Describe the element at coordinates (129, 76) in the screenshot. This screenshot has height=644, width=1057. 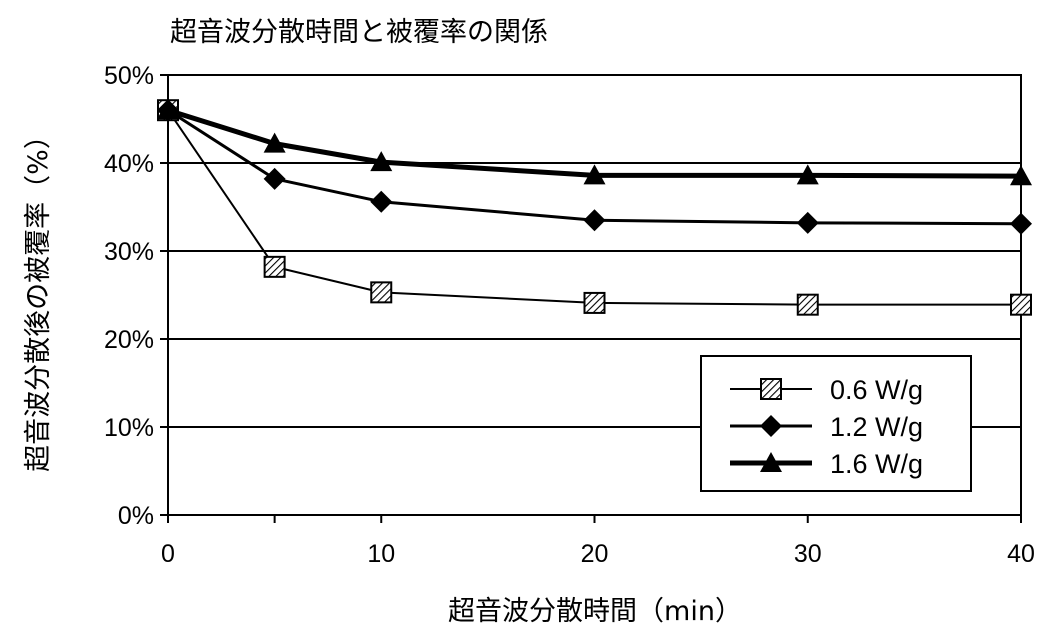
I see `y-tick-label: 50%` at that location.